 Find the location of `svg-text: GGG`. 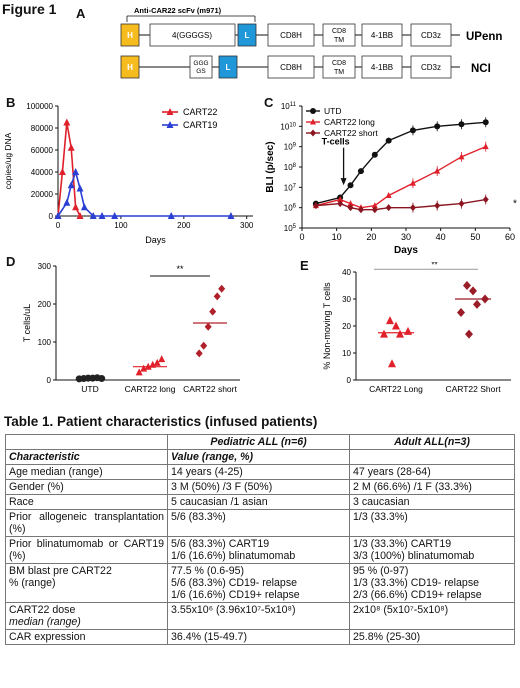

svg-text: GGG is located at coordinates (200, 63).